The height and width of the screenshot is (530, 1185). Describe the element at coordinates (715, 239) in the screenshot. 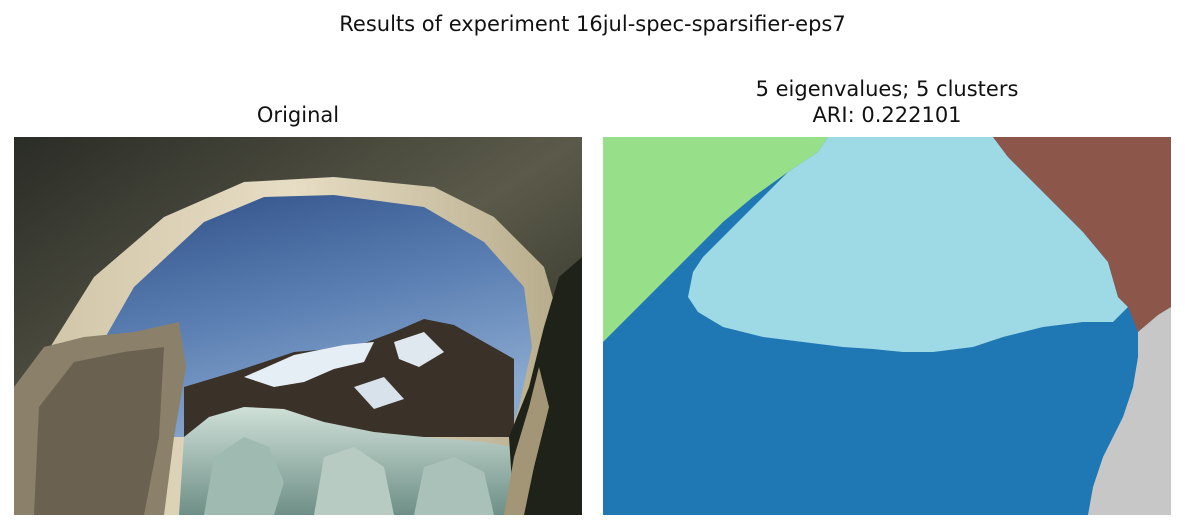

I see `cluster-region-green` at that location.